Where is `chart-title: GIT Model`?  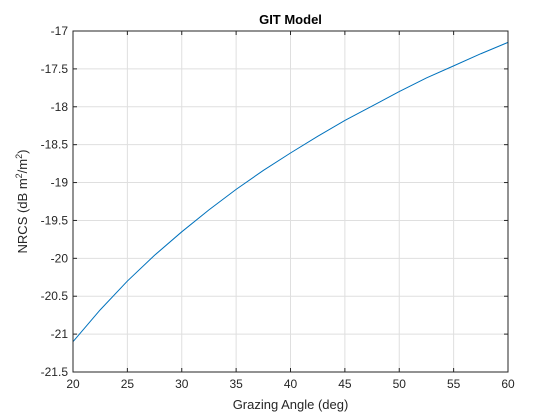
chart-title: GIT Model is located at coordinates (290, 19).